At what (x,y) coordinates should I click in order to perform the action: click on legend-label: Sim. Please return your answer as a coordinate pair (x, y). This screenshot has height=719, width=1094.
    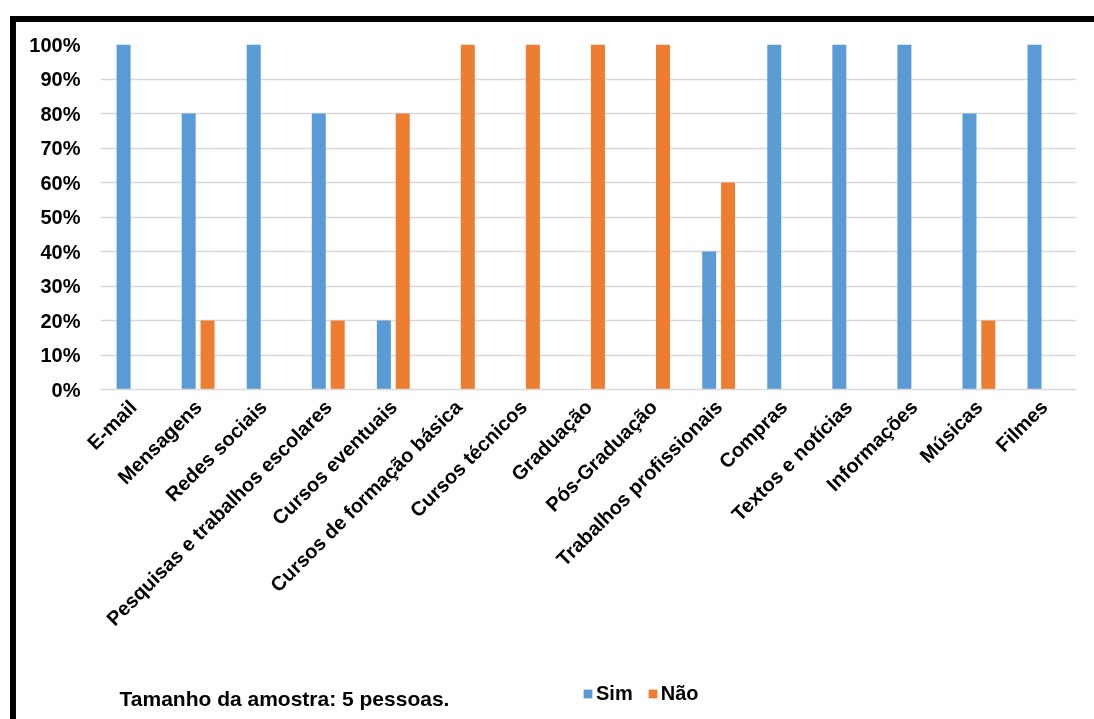
    Looking at the image, I should click on (614, 693).